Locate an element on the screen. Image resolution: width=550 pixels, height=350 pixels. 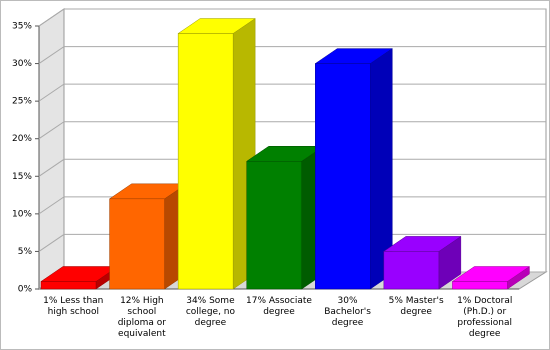
y-tick-label: 30% is located at coordinates (22, 64).